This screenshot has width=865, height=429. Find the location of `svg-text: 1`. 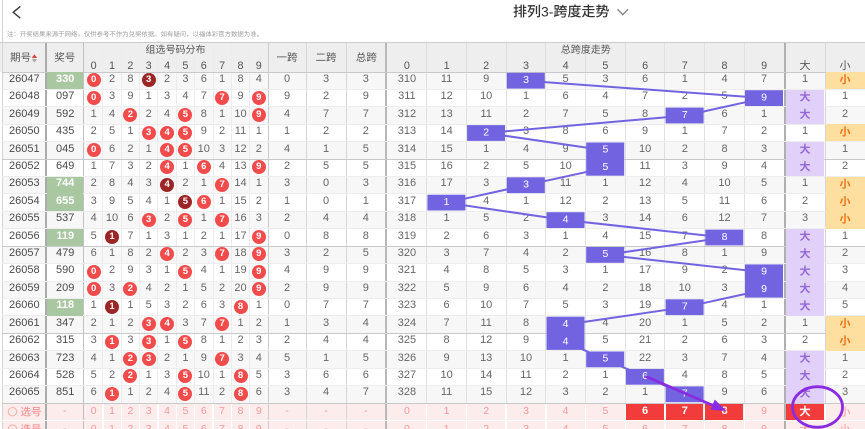

svg-text: 1 is located at coordinates (447, 202).